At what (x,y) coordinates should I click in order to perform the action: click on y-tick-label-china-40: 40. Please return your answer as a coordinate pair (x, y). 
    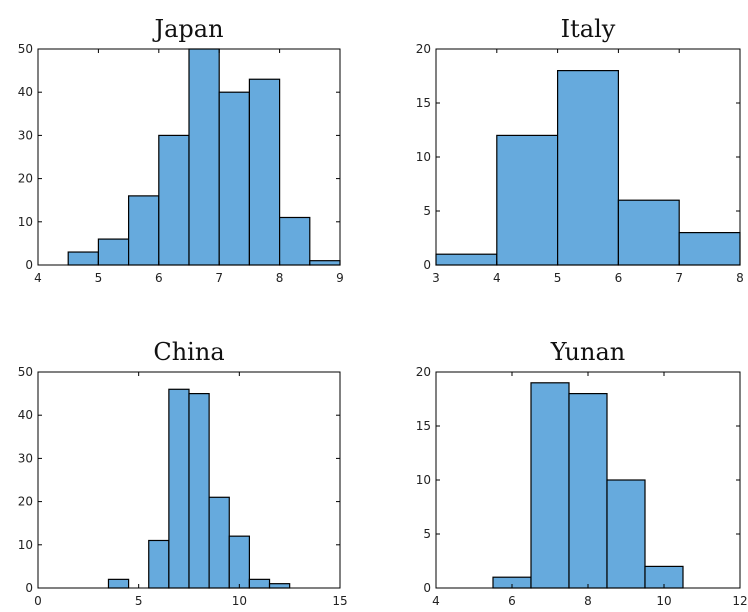
    Looking at the image, I should click on (25, 415).